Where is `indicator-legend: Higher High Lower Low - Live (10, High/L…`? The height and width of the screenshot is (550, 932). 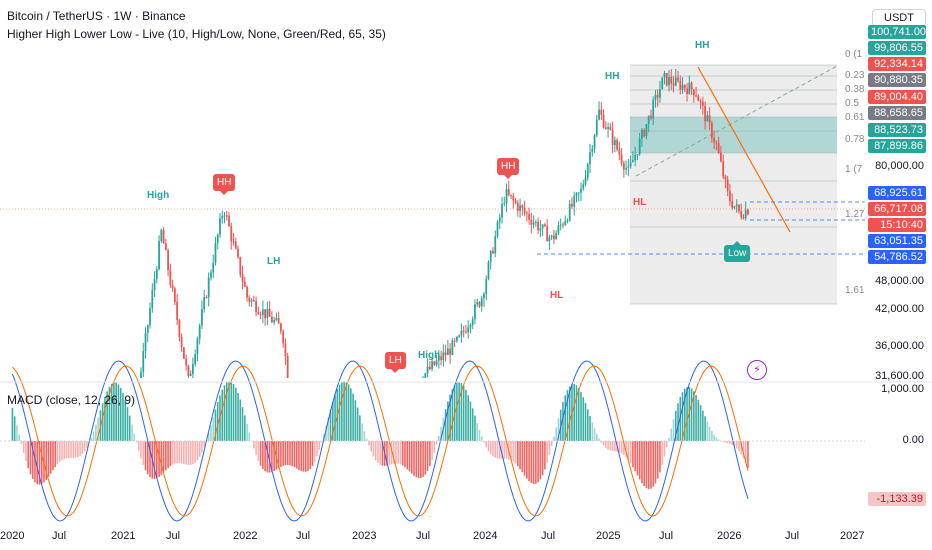 indicator-legend: Higher High Lower Low - Live (10, High/L… is located at coordinates (196, 34).